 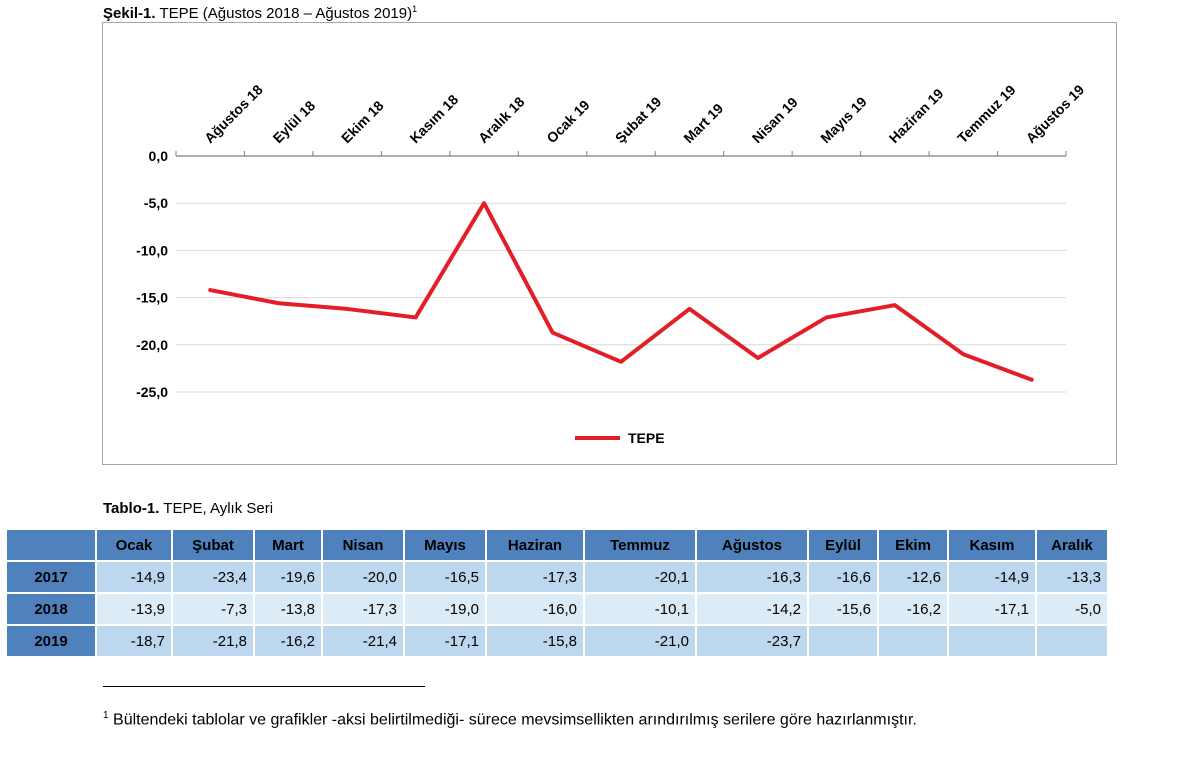 I want to click on x-tick-label: Nisan 19, so click(x=775, y=120).